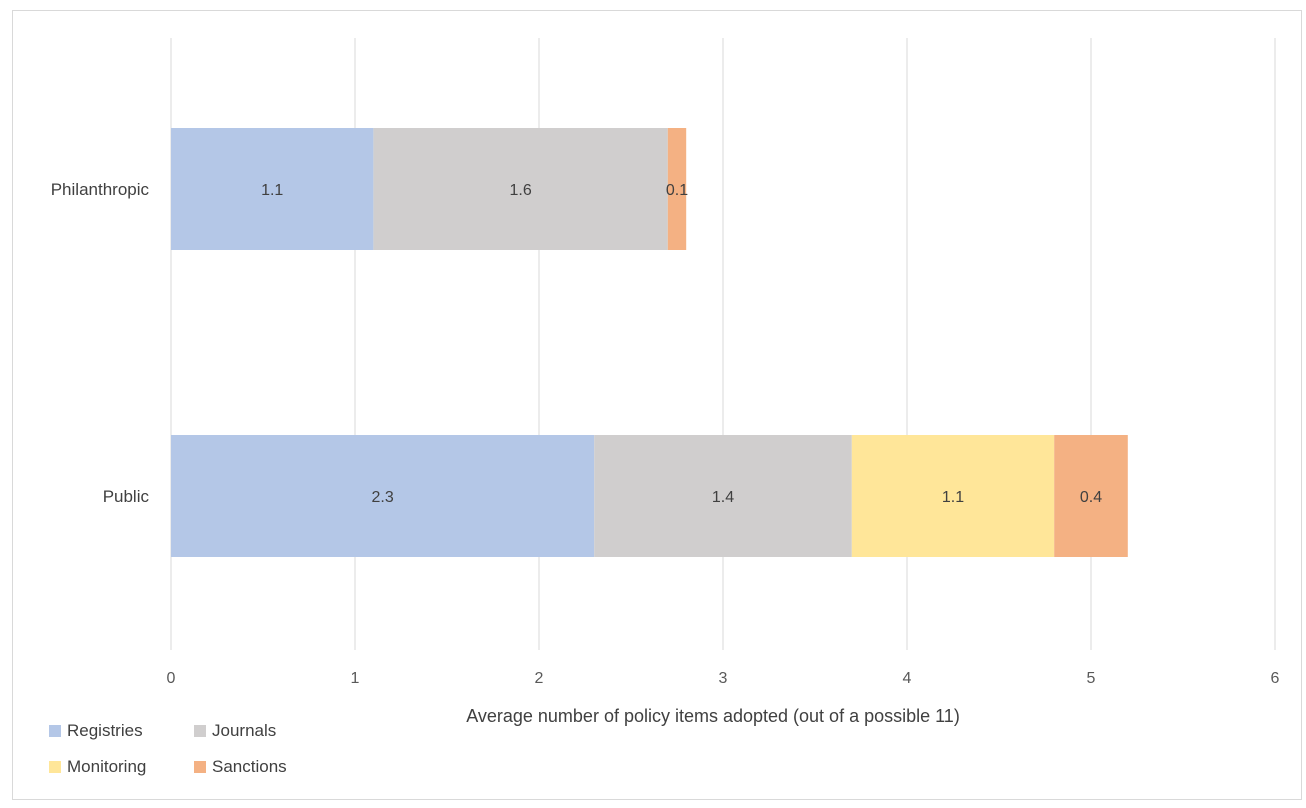  I want to click on data-label: 1.6, so click(520, 190).